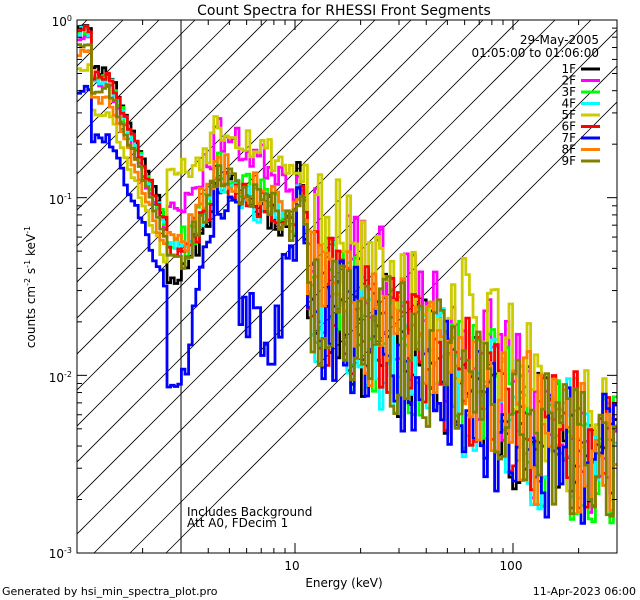 The height and width of the screenshot is (600, 640). What do you see at coordinates (60, 553) in the screenshot?
I see `y-tick-label-3: 10⁻³` at bounding box center [60, 553].